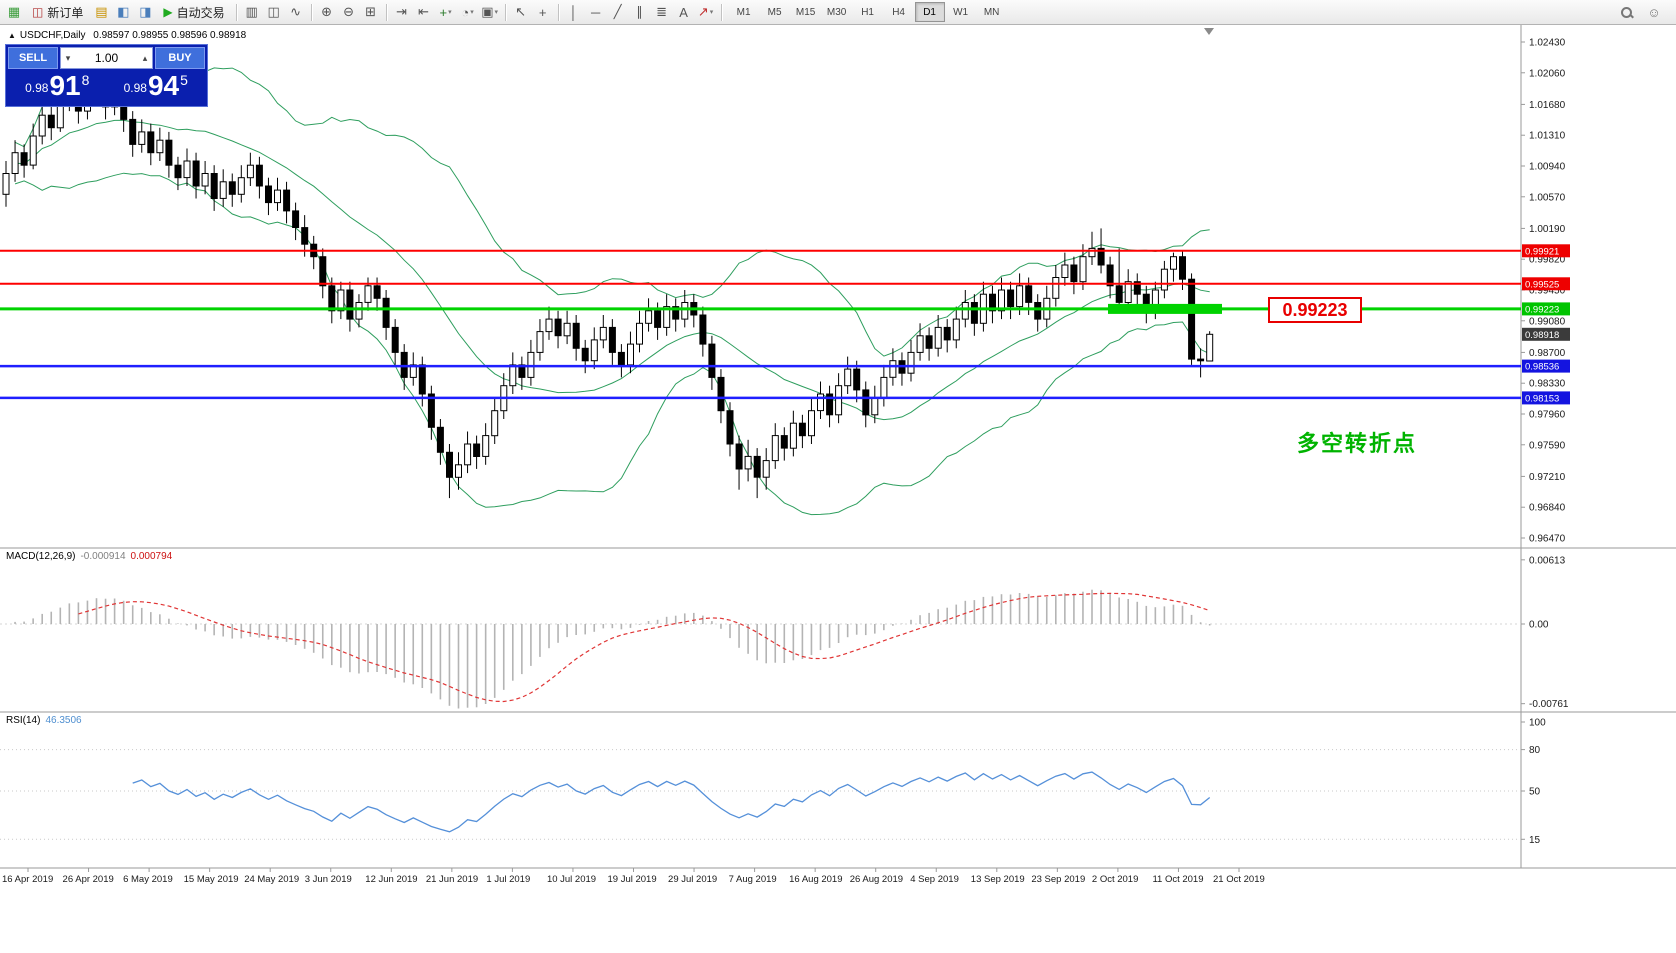 The image size is (1676, 953). Describe the element at coordinates (836, 12) in the screenshot. I see `timeframe-m30: M30` at that location.